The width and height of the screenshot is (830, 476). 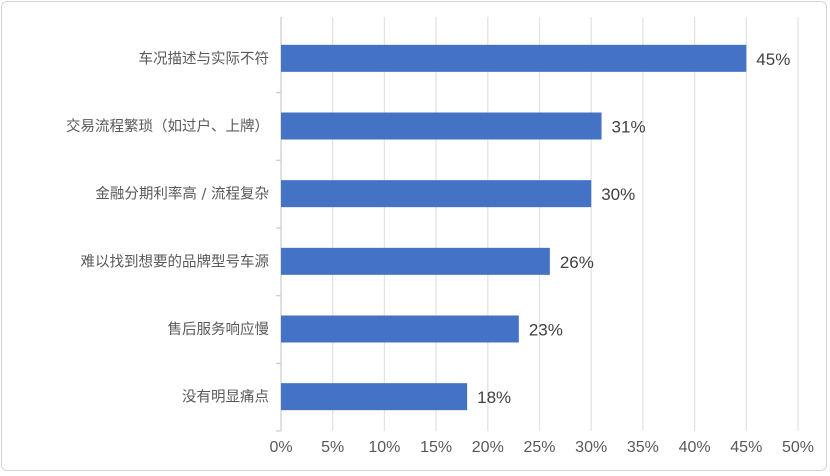 I want to click on x-tick-label: 5%, so click(x=332, y=447).